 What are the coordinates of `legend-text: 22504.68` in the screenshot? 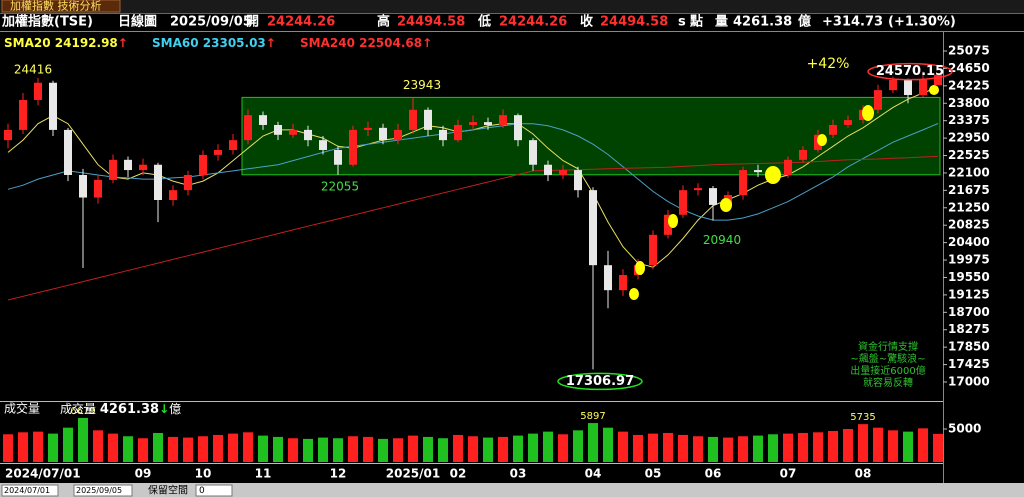 It's located at (390, 43).